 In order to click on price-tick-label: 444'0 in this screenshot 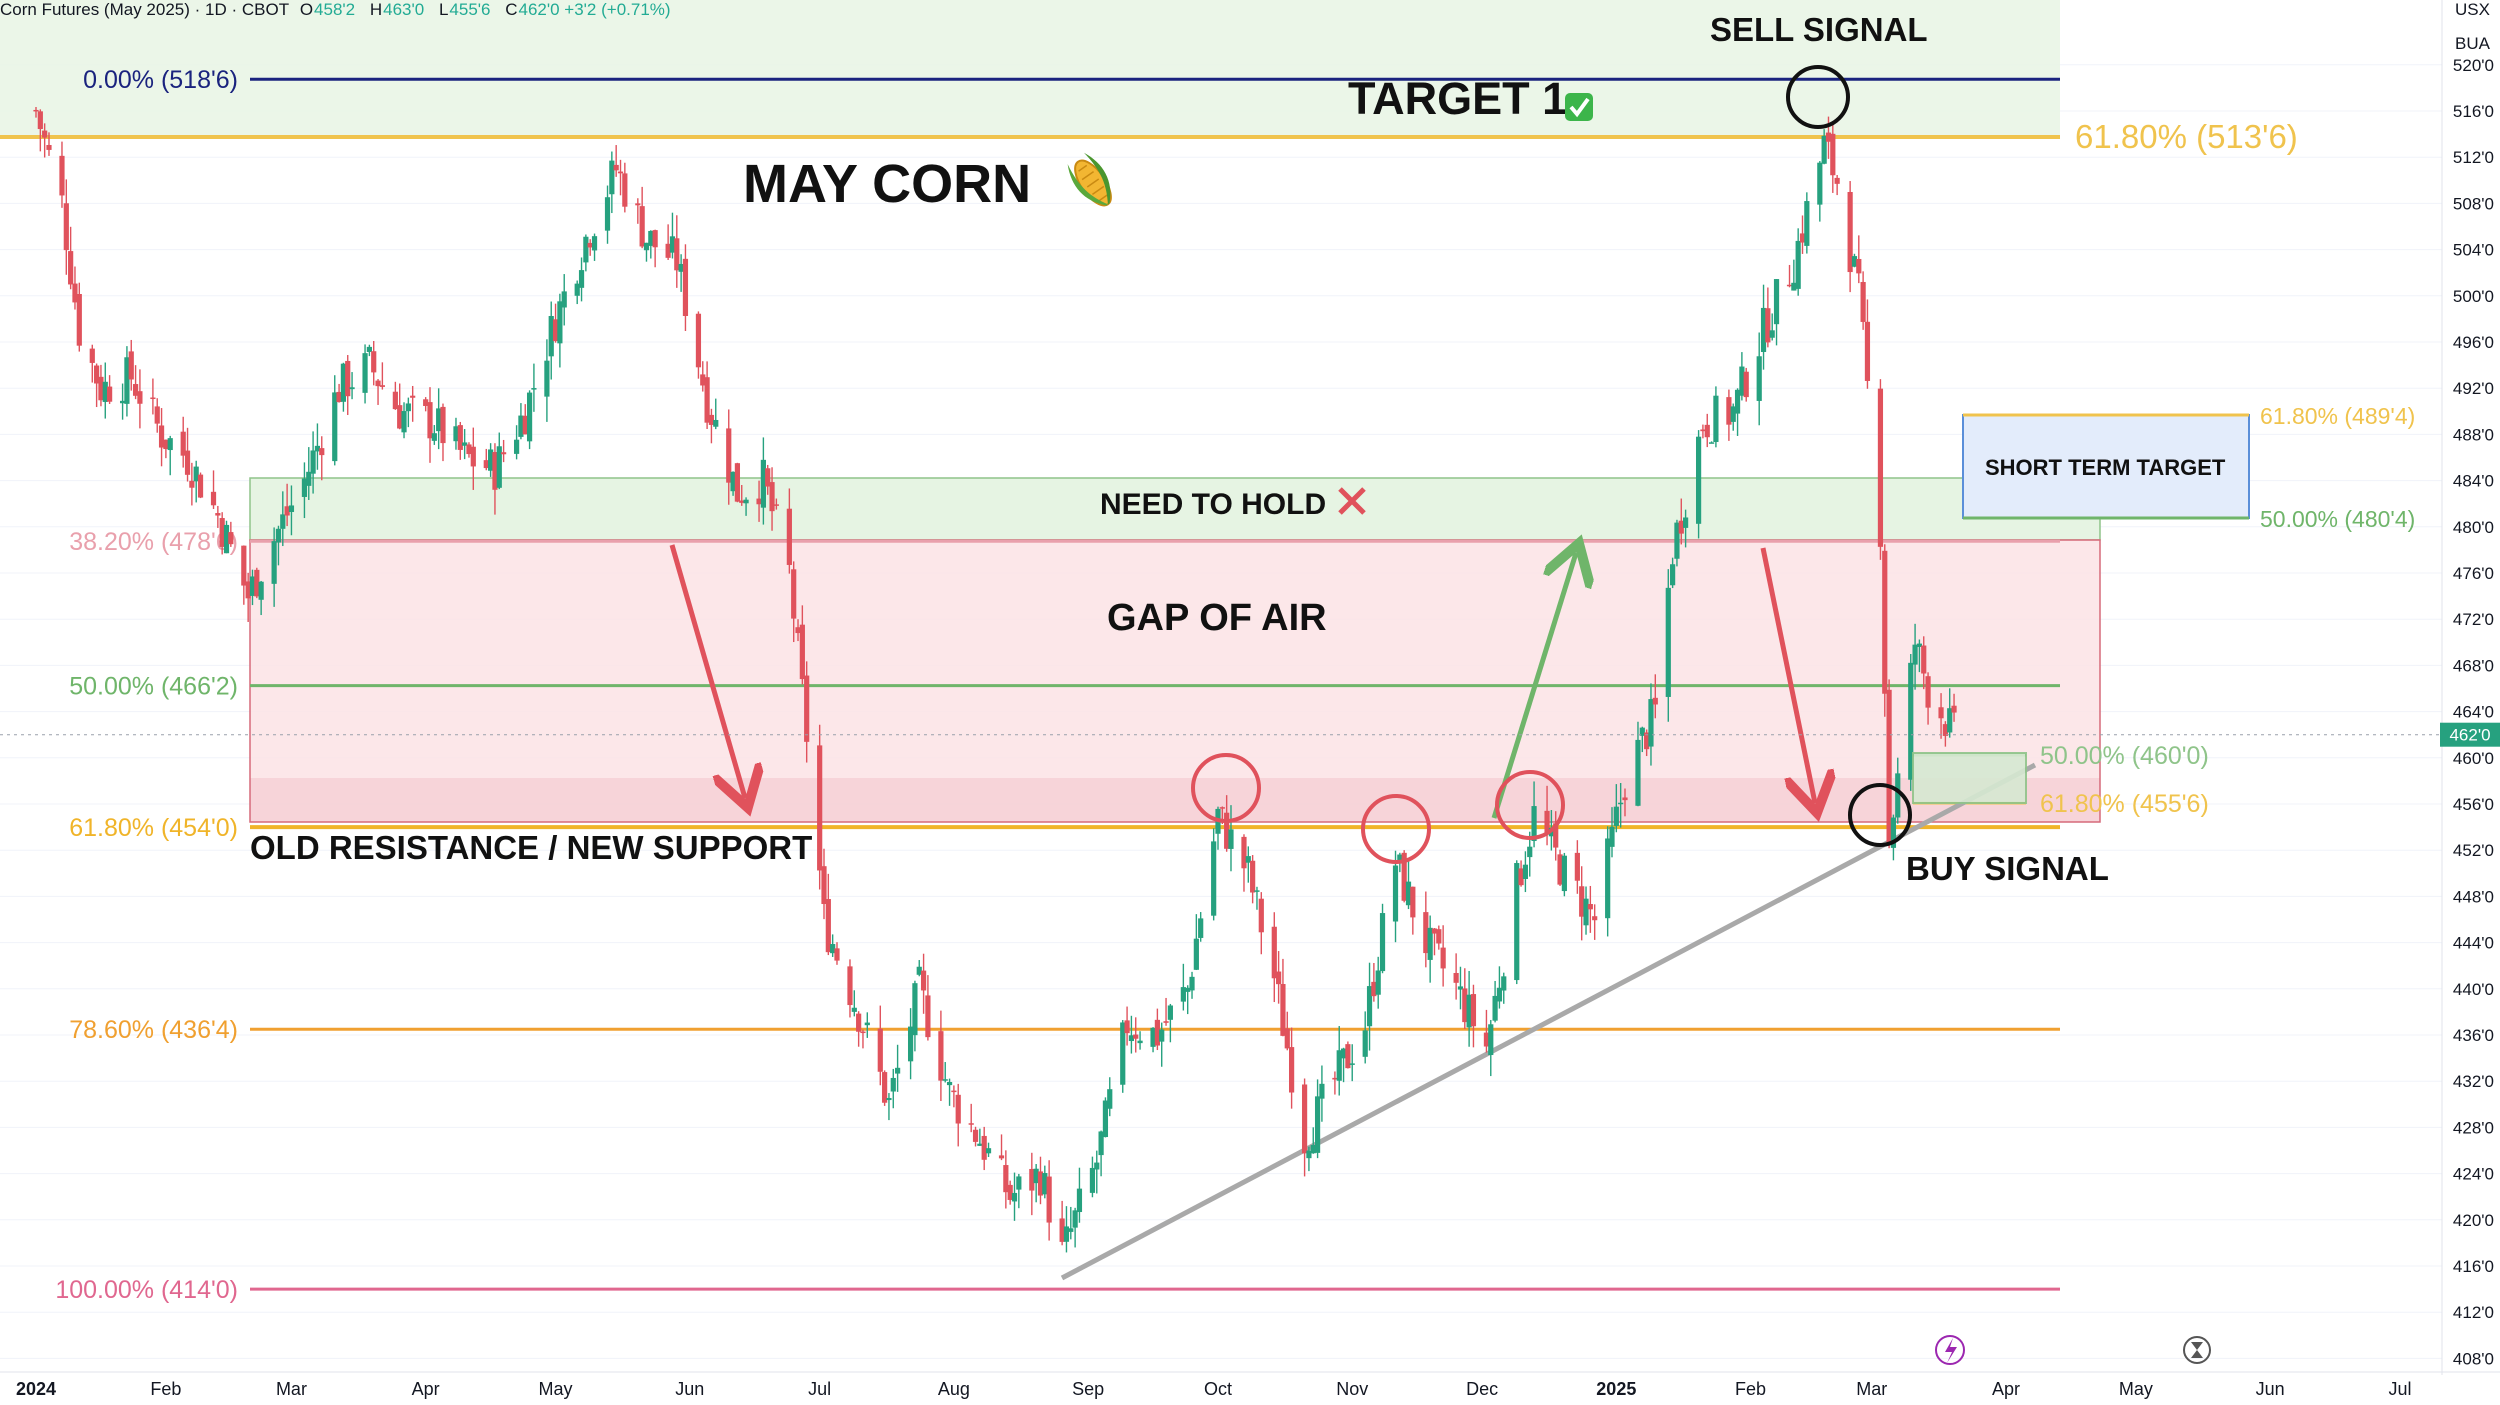, I will do `click(2473, 943)`.